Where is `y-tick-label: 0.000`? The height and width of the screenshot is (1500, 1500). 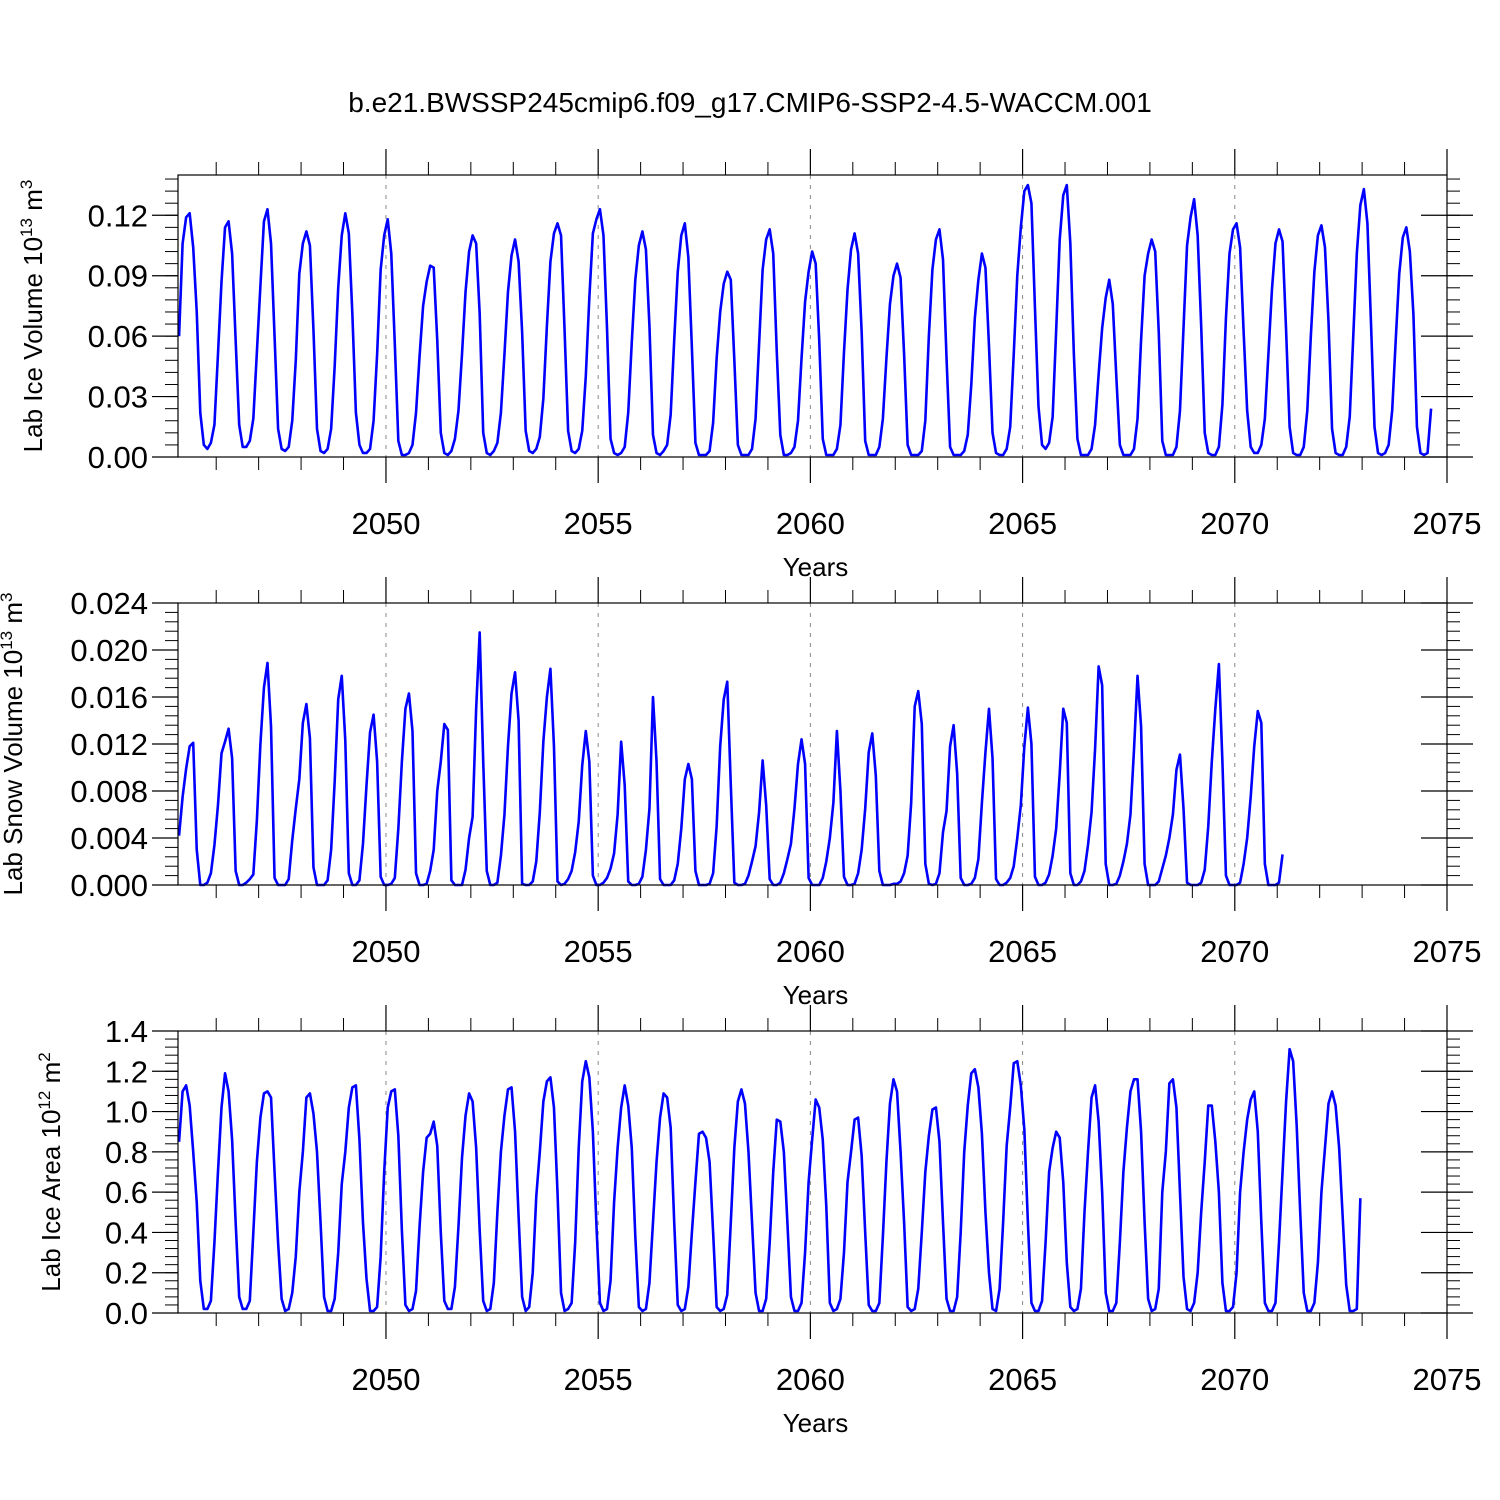
y-tick-label: 0.000 is located at coordinates (109, 885).